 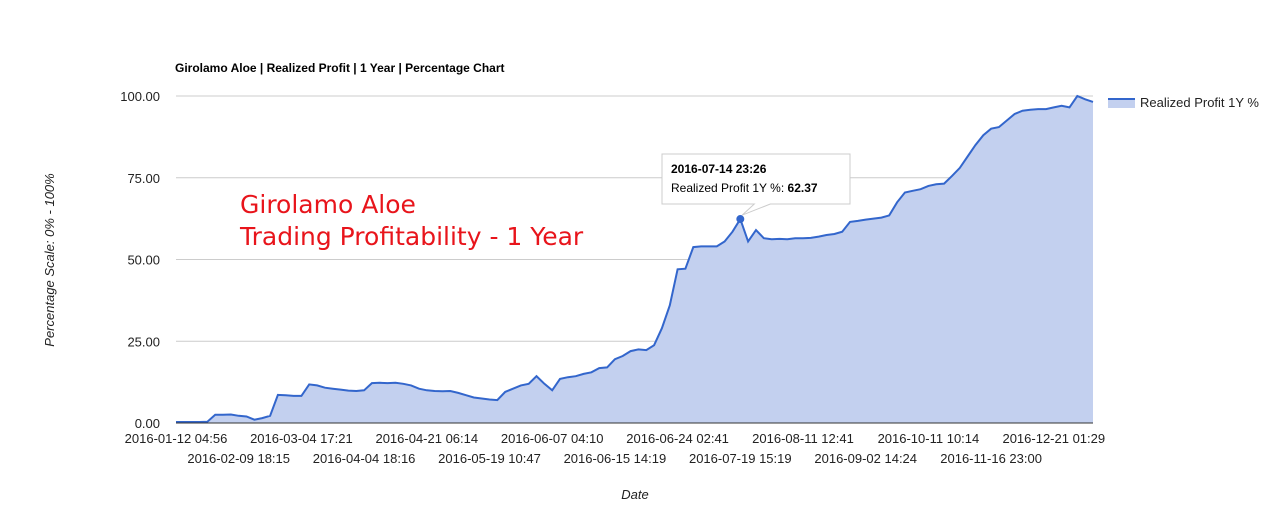 I want to click on tooltip-value: 62.37, so click(x=803, y=188).